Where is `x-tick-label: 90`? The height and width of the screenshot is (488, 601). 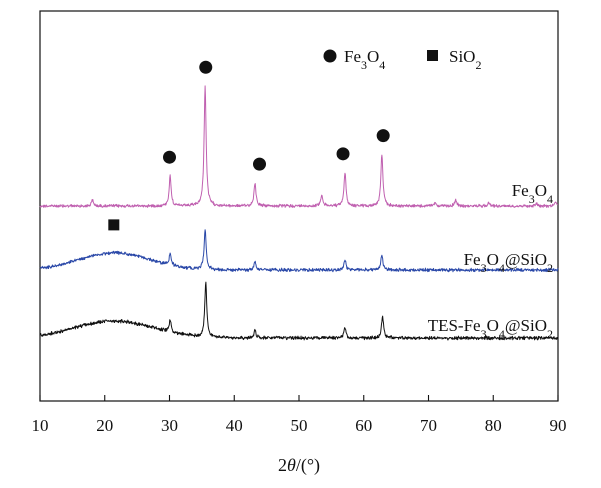
x-tick-label: 90 is located at coordinates (558, 425).